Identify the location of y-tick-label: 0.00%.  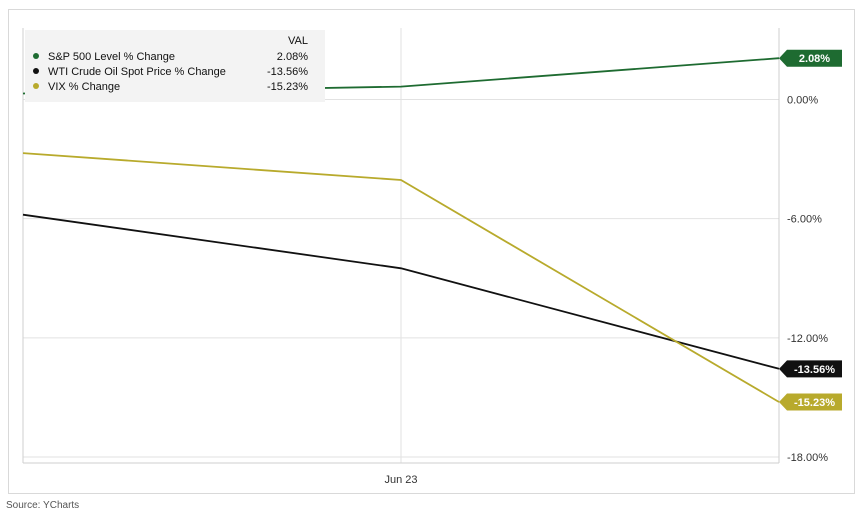
(802, 101).